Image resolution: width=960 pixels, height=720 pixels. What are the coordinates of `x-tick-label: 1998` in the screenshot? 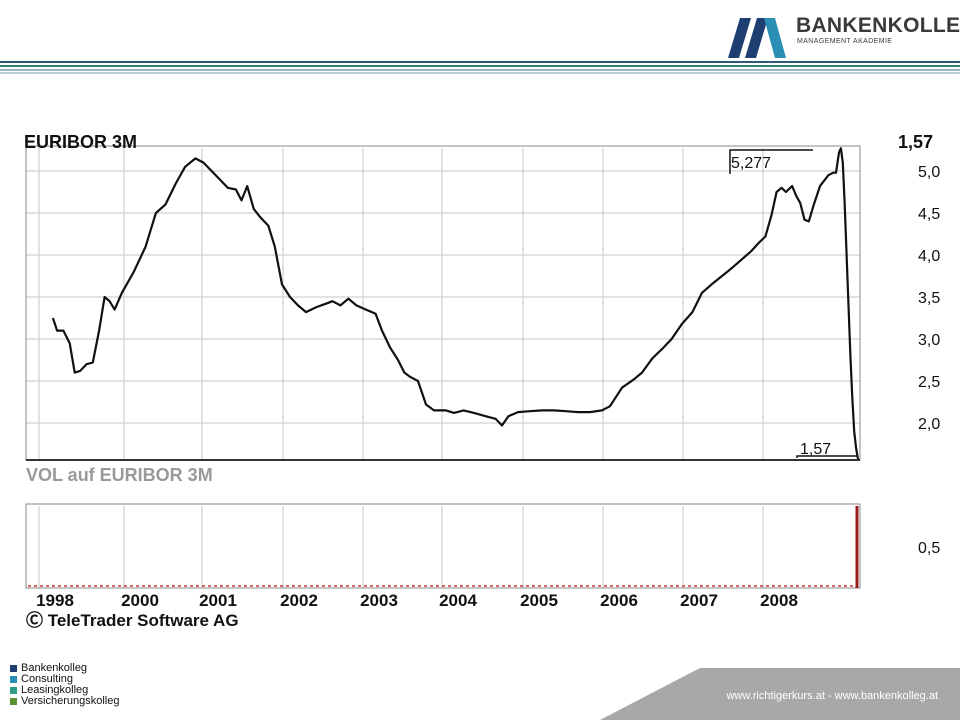 It's located at (55, 600).